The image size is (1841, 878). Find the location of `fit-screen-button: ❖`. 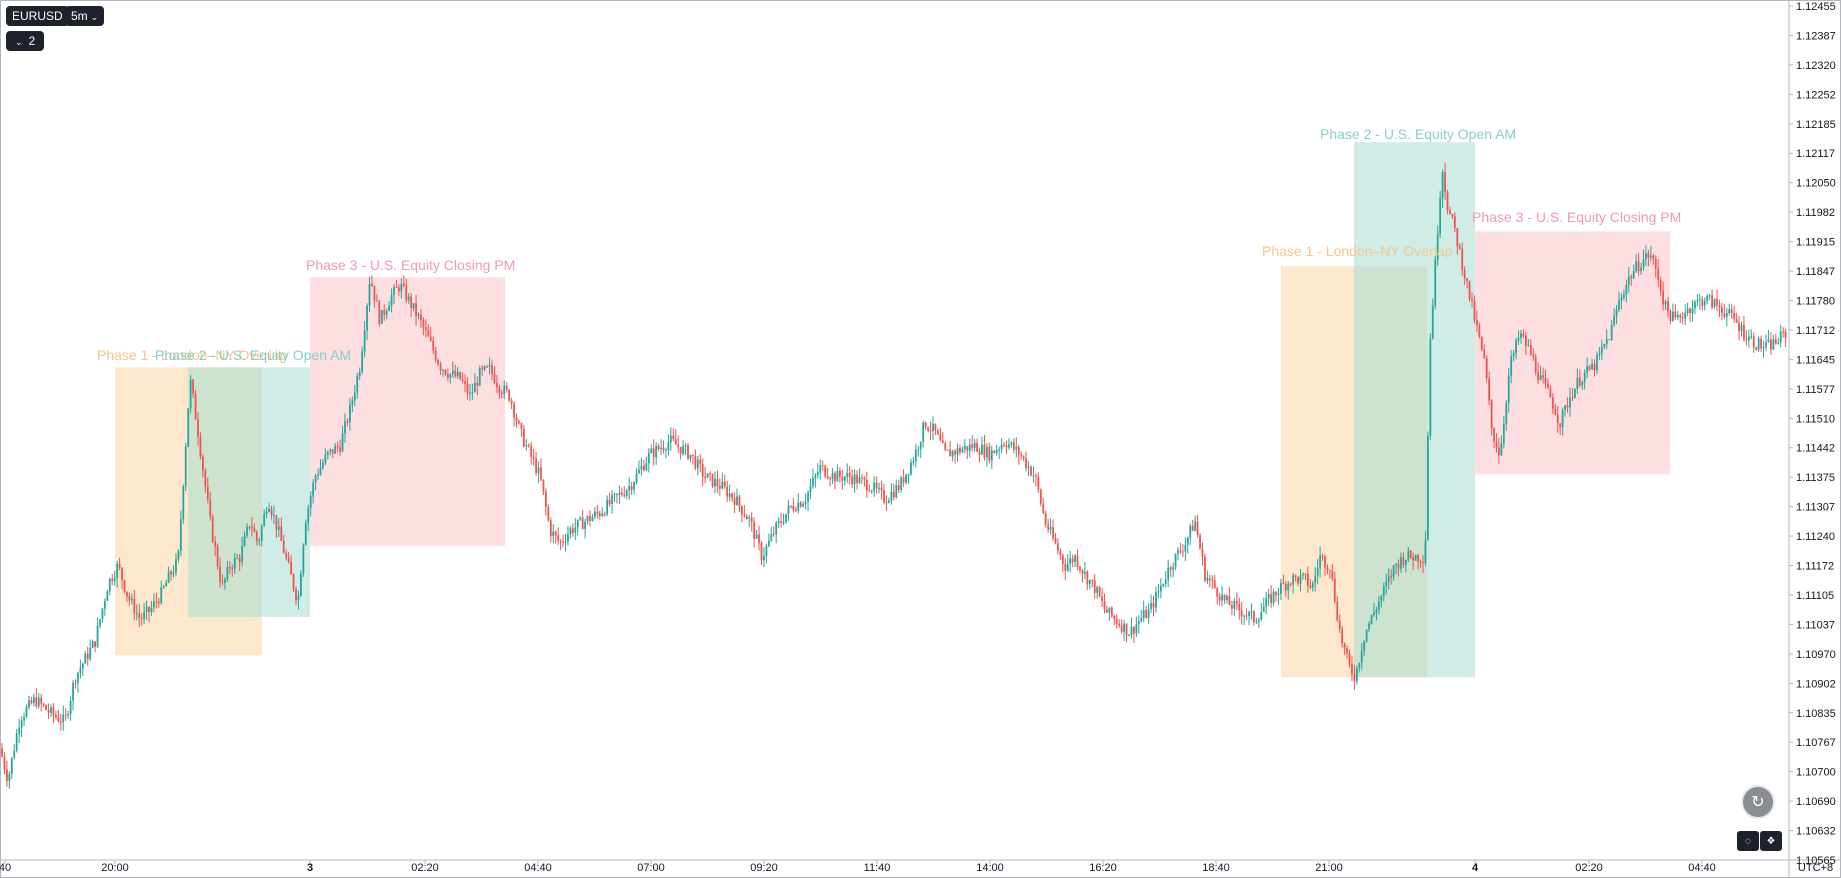

fit-screen-button: ❖ is located at coordinates (1771, 841).